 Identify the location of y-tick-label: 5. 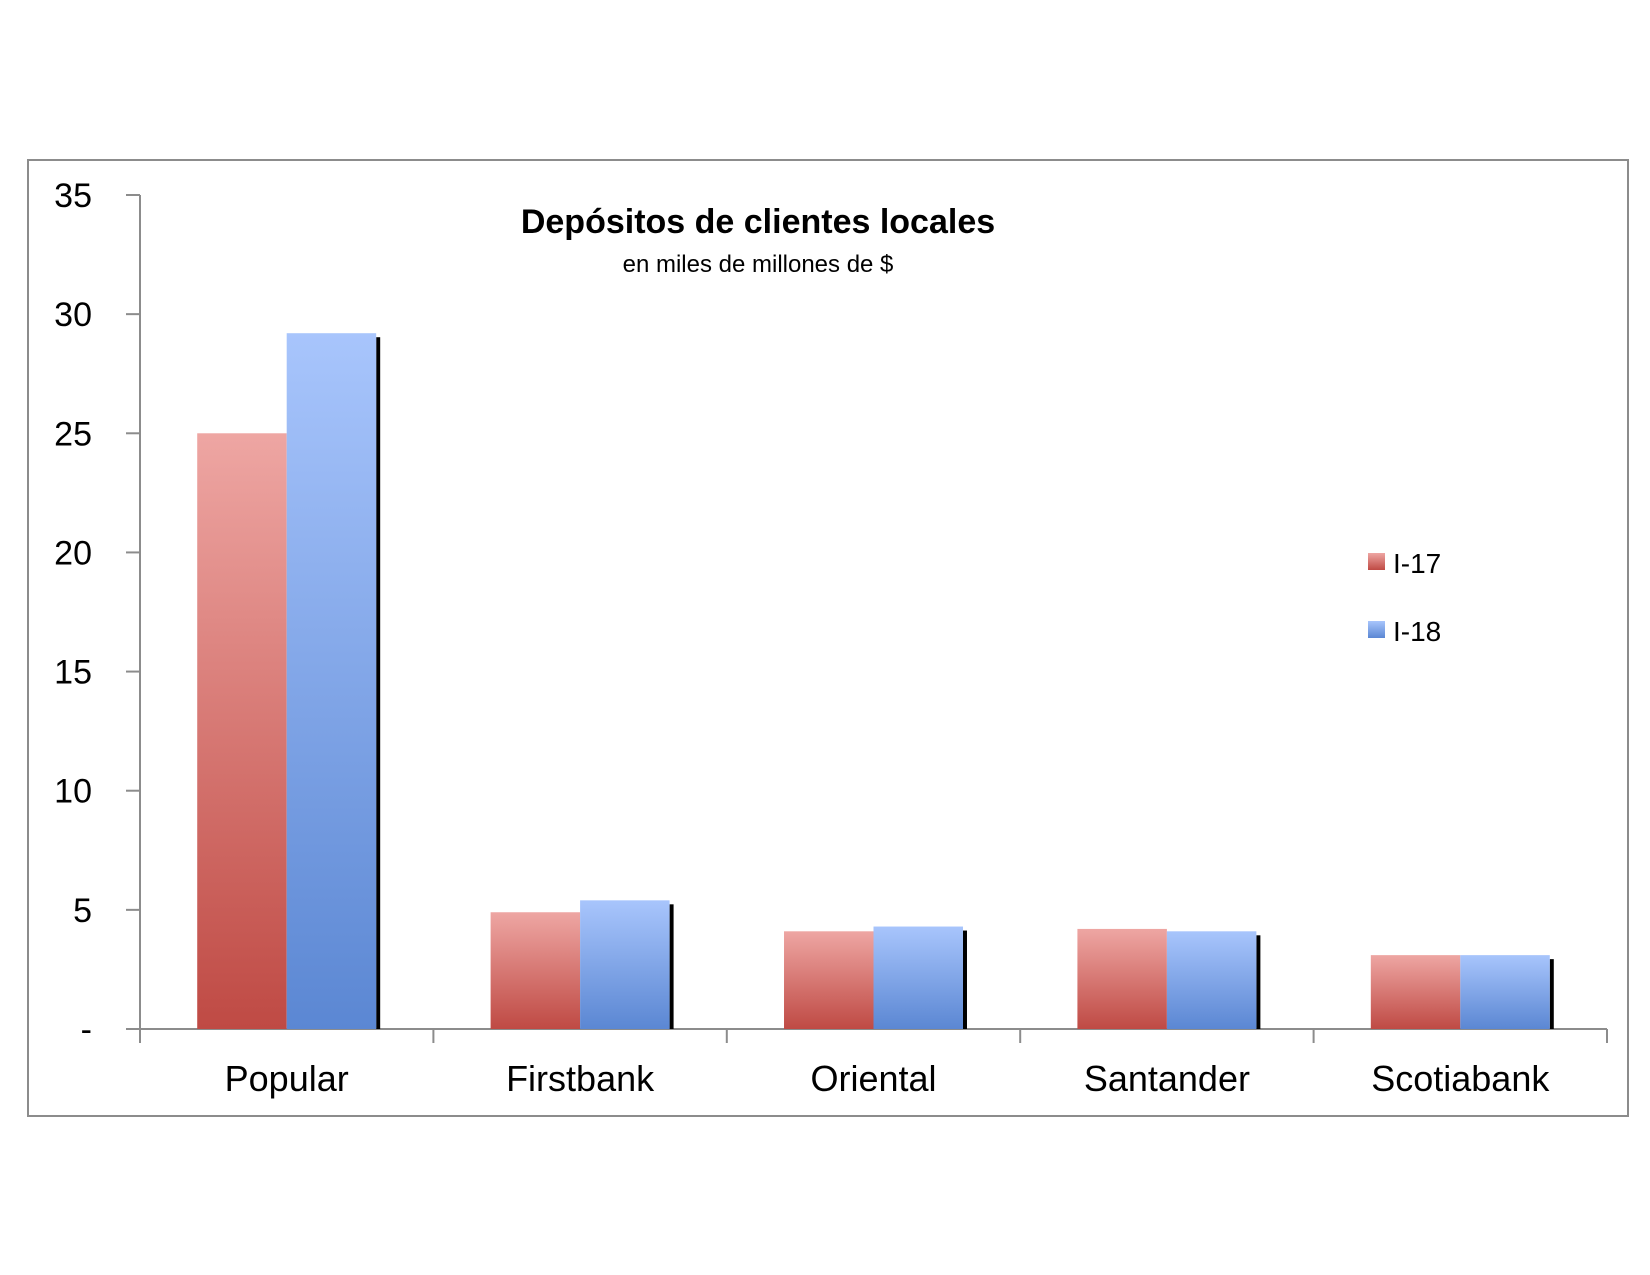
(82, 911).